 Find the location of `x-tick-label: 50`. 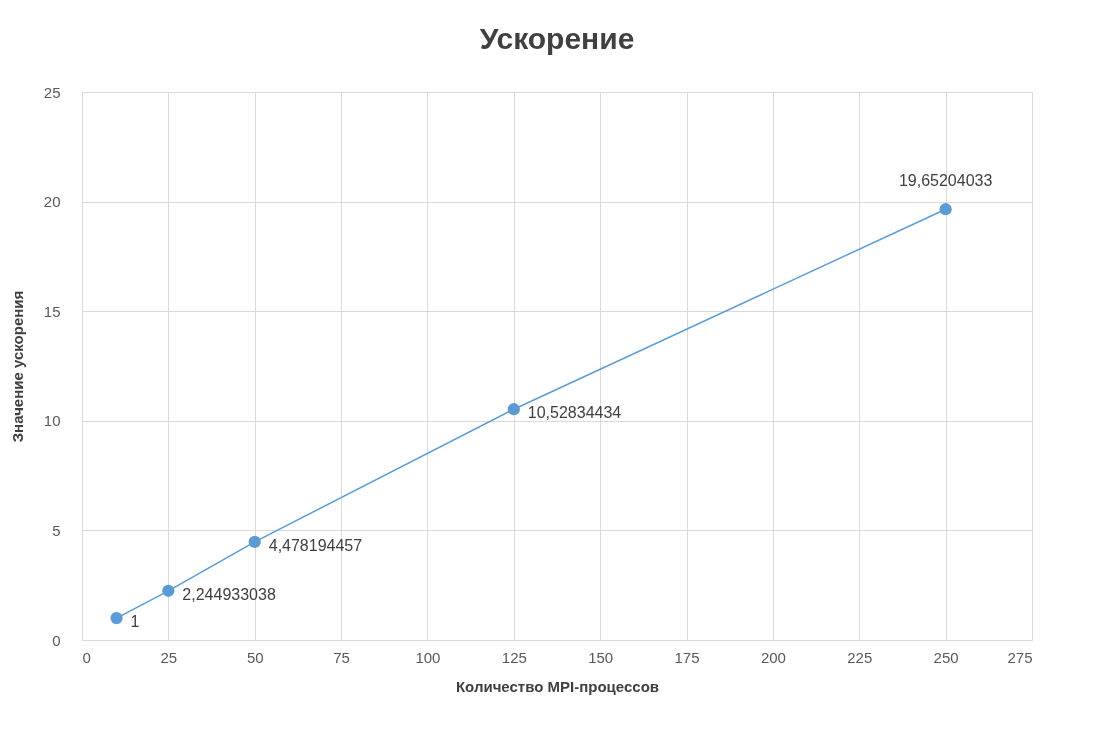

x-tick-label: 50 is located at coordinates (255, 657).